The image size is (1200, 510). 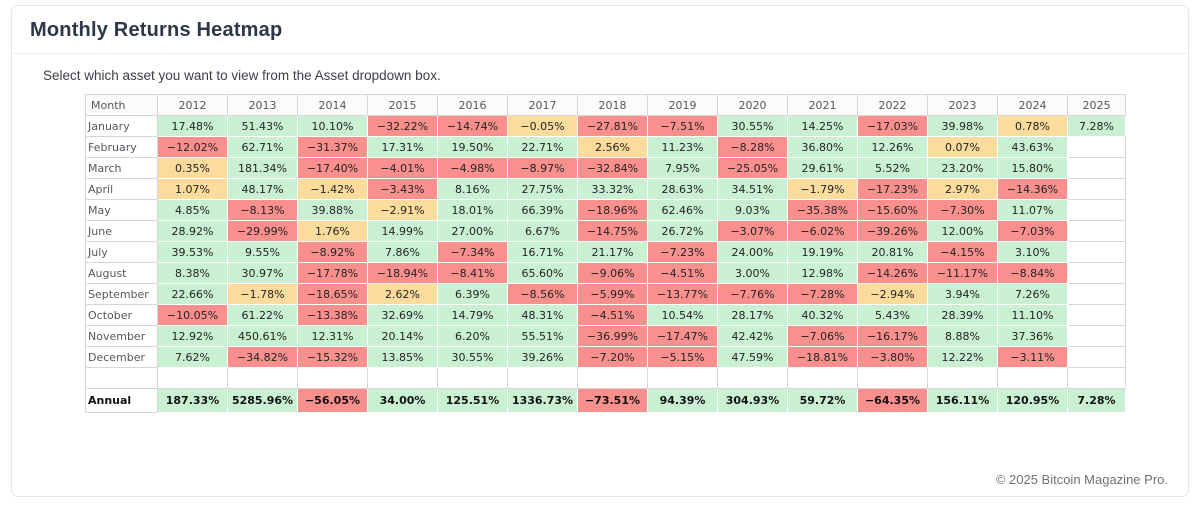 I want to click on year-header: 2017, so click(x=542, y=105).